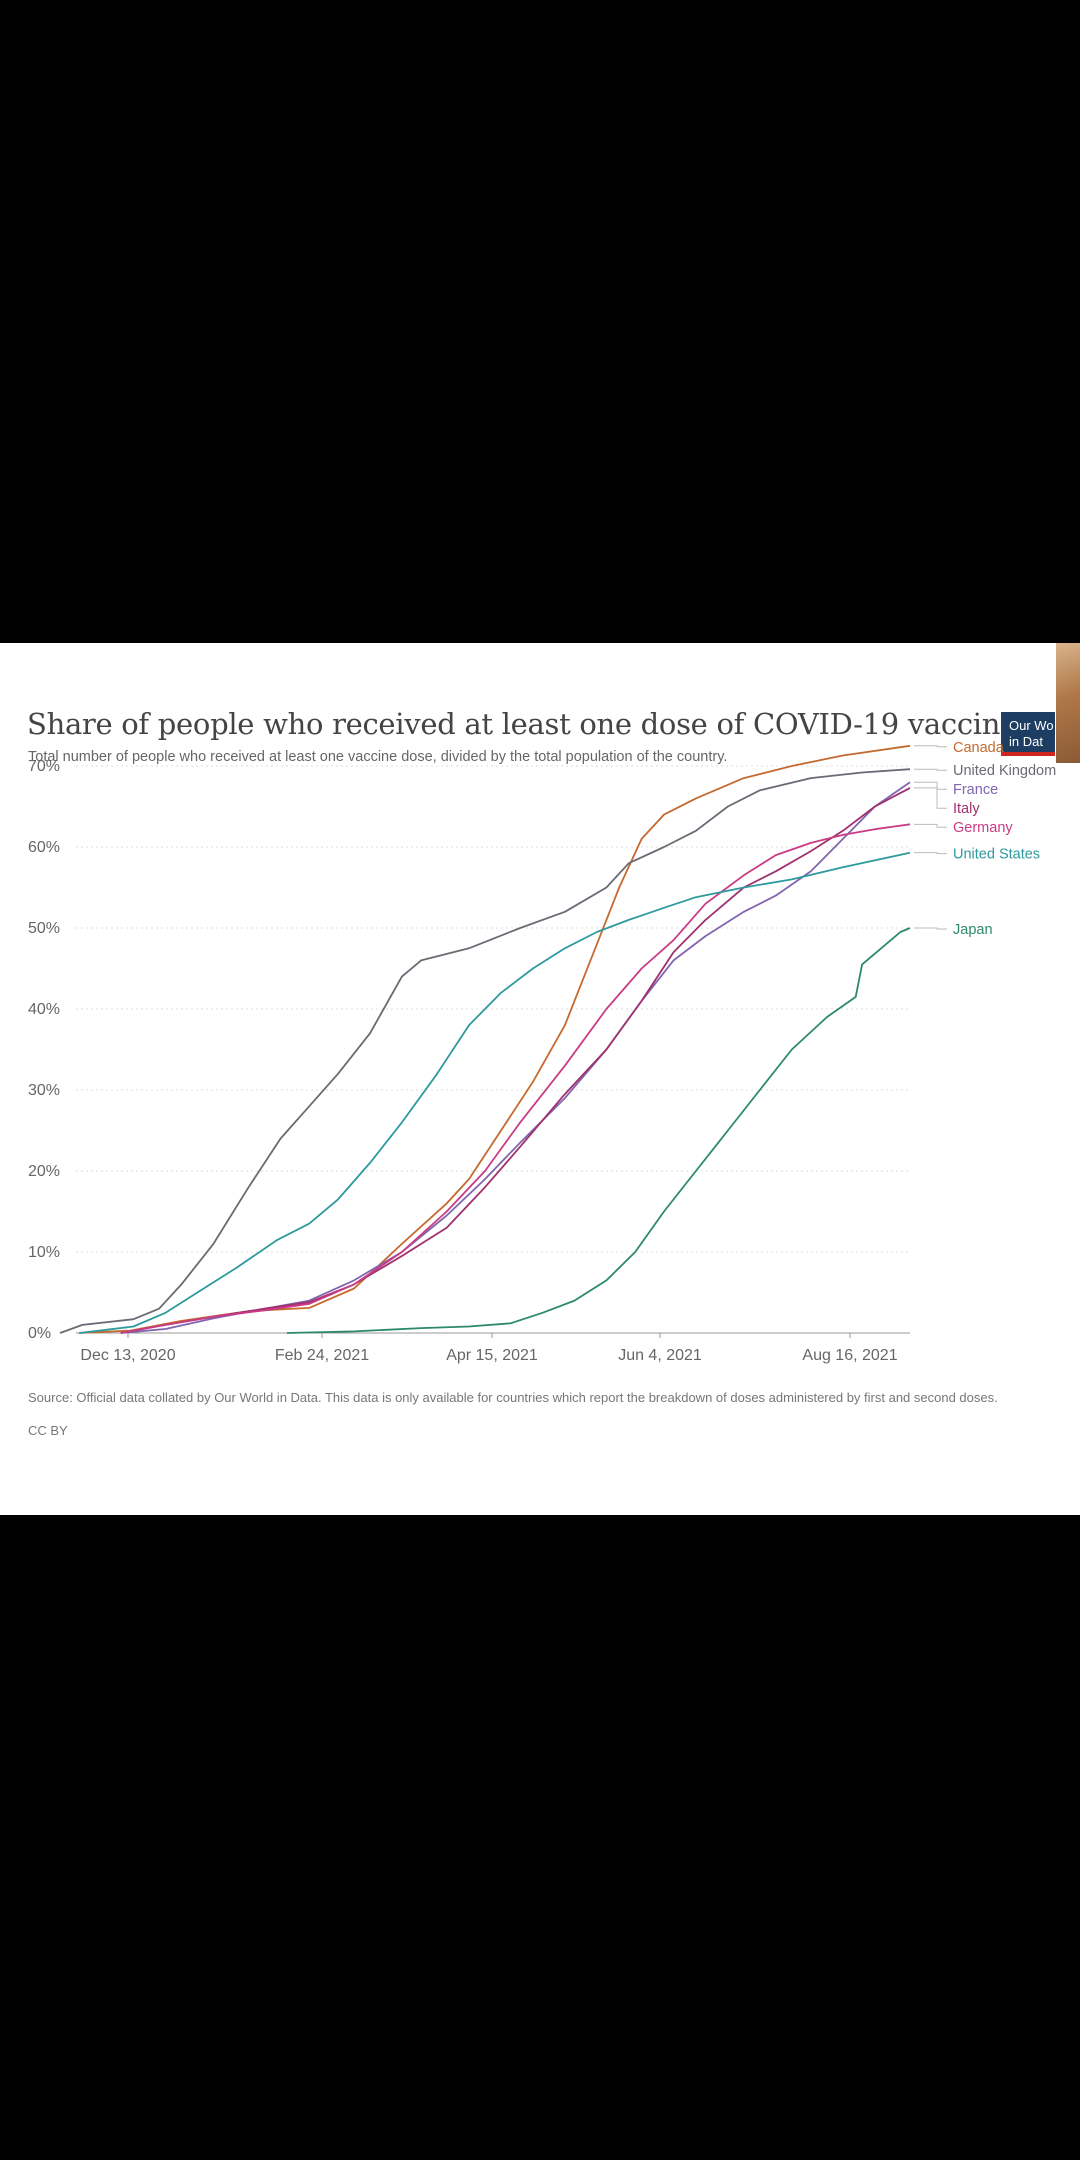 This screenshot has width=1080, height=2160. Describe the element at coordinates (996, 855) in the screenshot. I see `legend-label: United States` at that location.